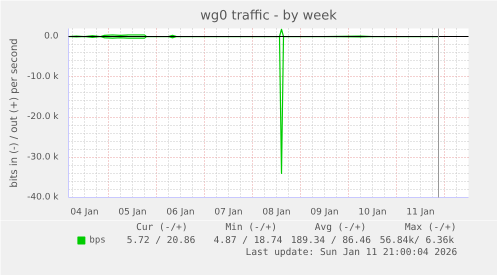  I want to click on x-tick-label: 08 Jan, so click(276, 213).